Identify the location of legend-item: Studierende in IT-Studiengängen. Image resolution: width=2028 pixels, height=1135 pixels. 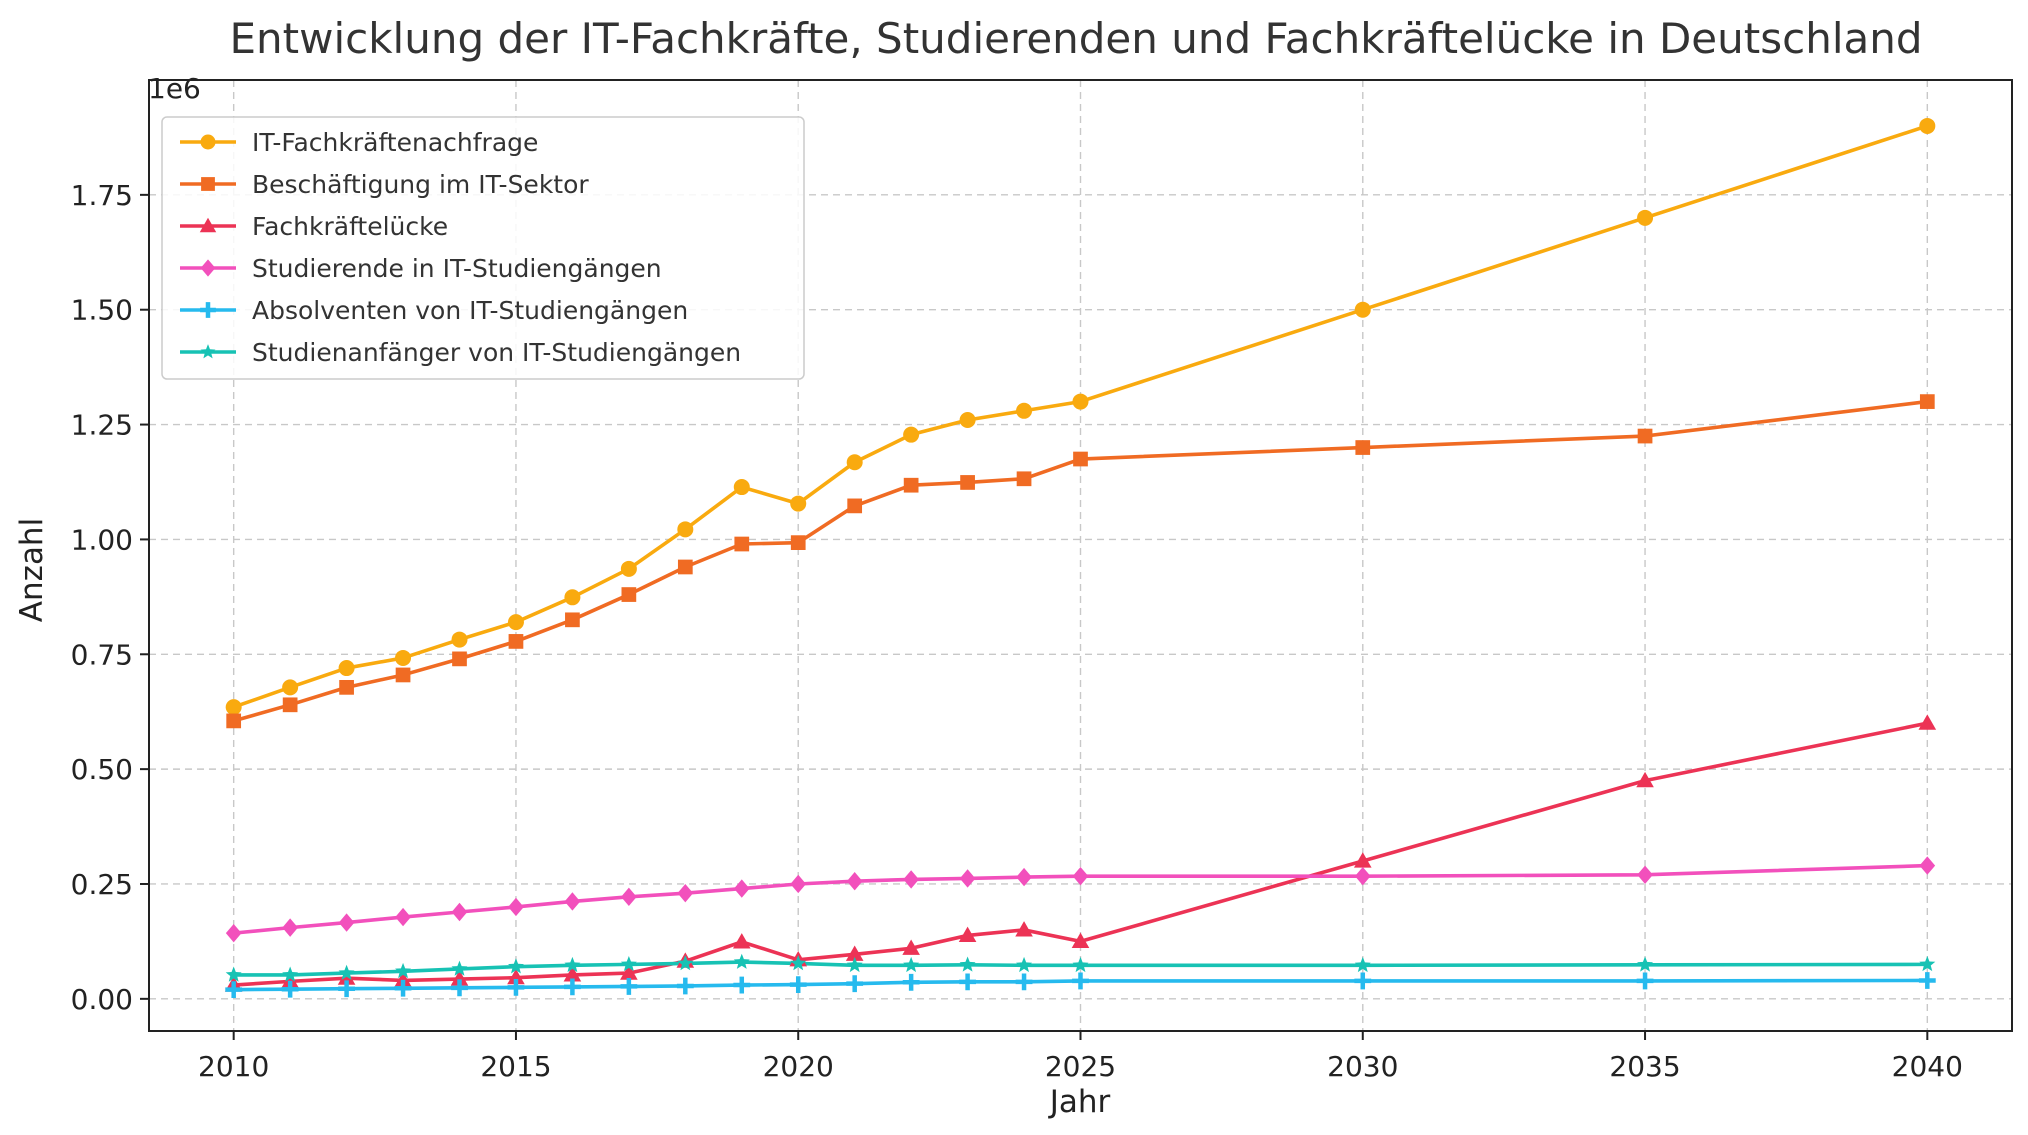
(421, 268).